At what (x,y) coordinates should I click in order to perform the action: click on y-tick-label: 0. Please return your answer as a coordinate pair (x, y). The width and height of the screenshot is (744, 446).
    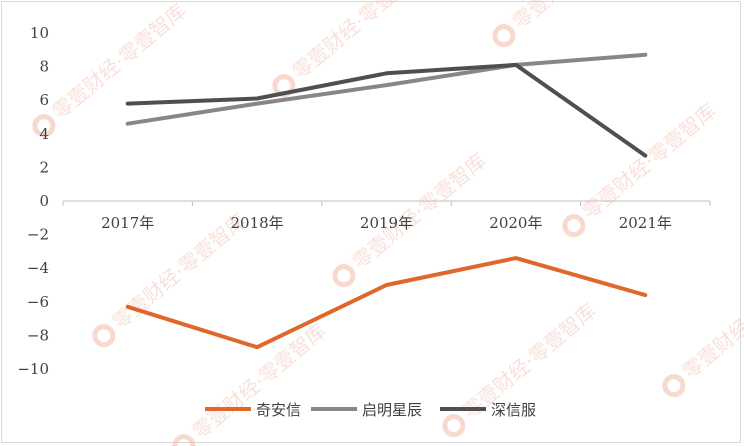
    Looking at the image, I should click on (44, 201).